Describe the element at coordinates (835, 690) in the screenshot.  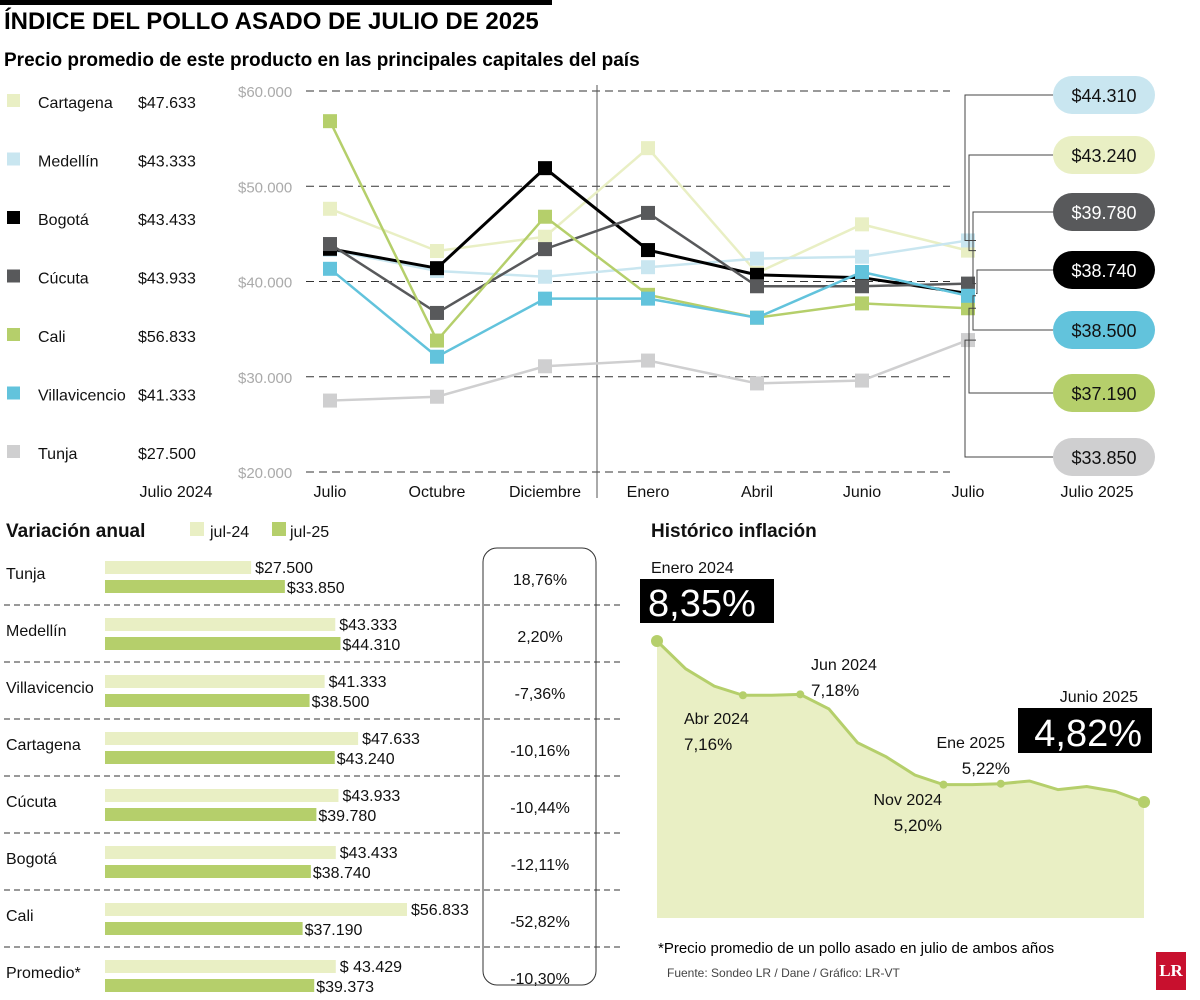
I see `annotation-value: 7,18%` at that location.